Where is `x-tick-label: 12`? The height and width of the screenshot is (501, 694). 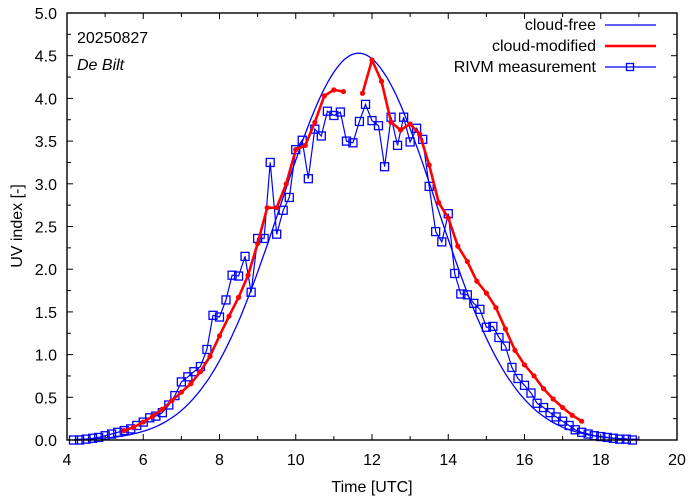
x-tick-label: 12 is located at coordinates (372, 460).